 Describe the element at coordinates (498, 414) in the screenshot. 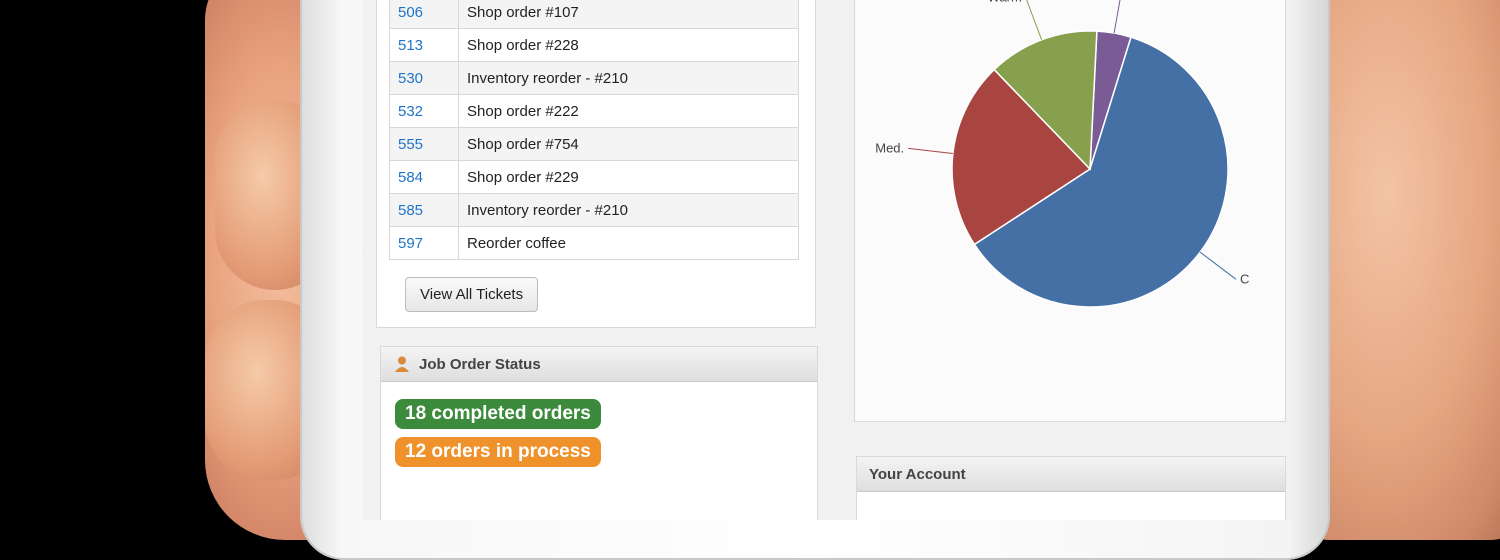

I see `completed-orders-badge: 18 completed orders` at that location.